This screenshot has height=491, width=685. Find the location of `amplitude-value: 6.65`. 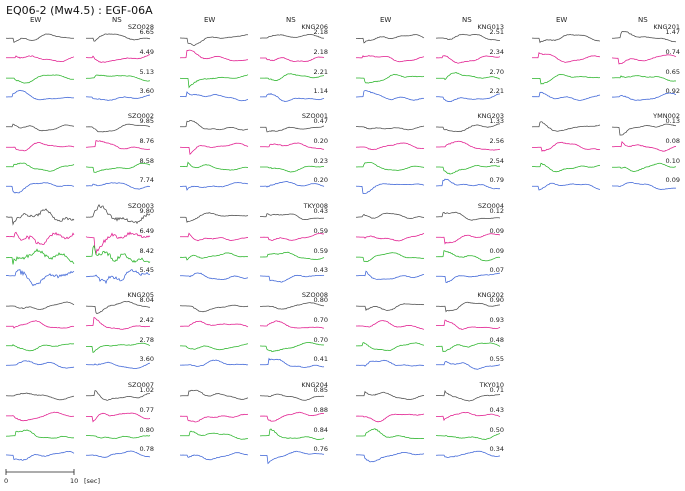

amplitude-value: 6.65 is located at coordinates (147, 32).